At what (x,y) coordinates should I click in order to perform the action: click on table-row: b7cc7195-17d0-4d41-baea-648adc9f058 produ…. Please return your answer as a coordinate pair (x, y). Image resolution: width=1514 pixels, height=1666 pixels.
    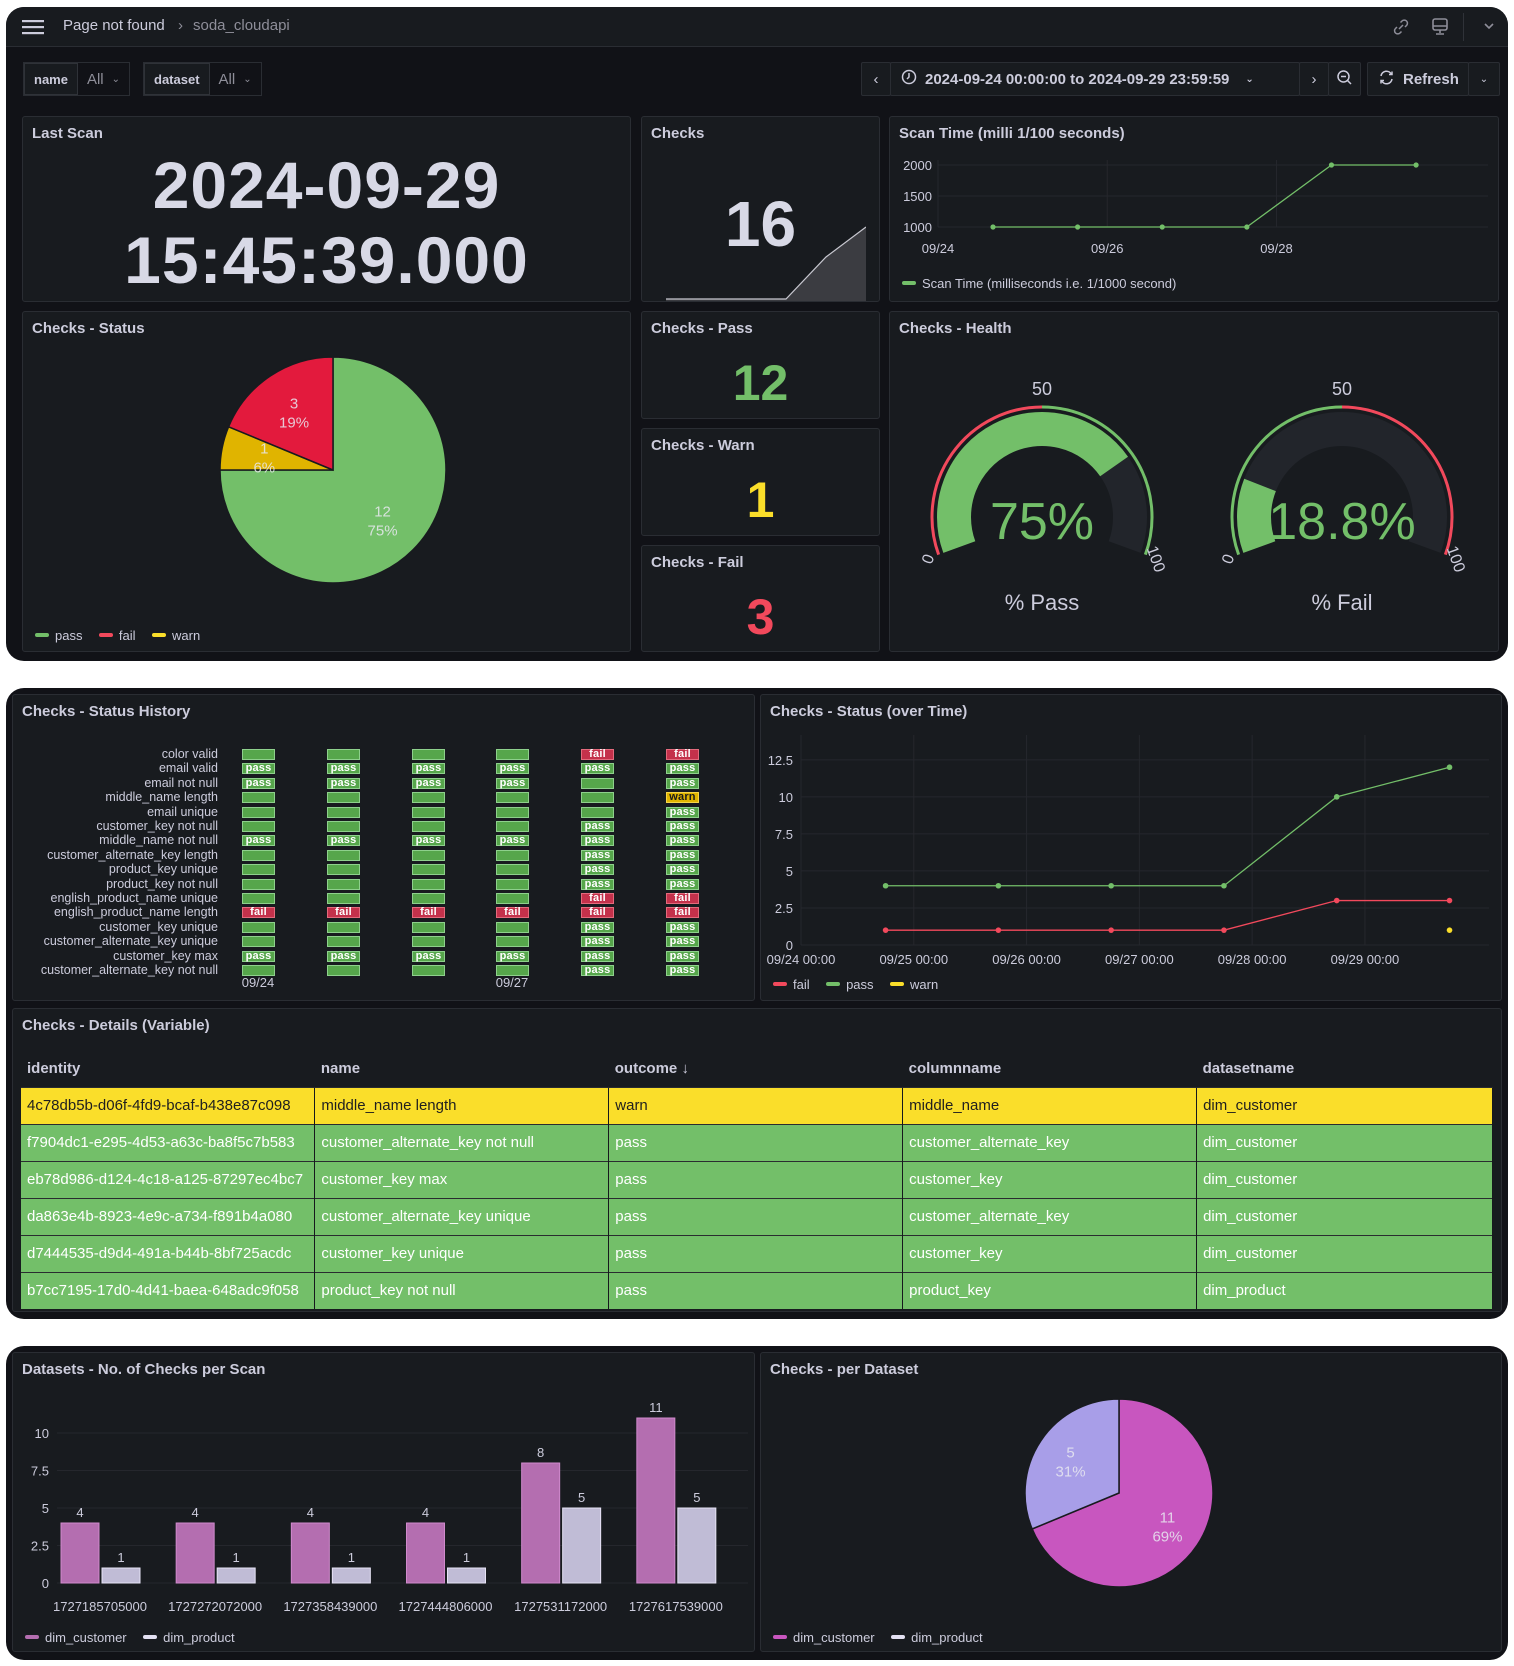
    Looking at the image, I should click on (757, 1290).